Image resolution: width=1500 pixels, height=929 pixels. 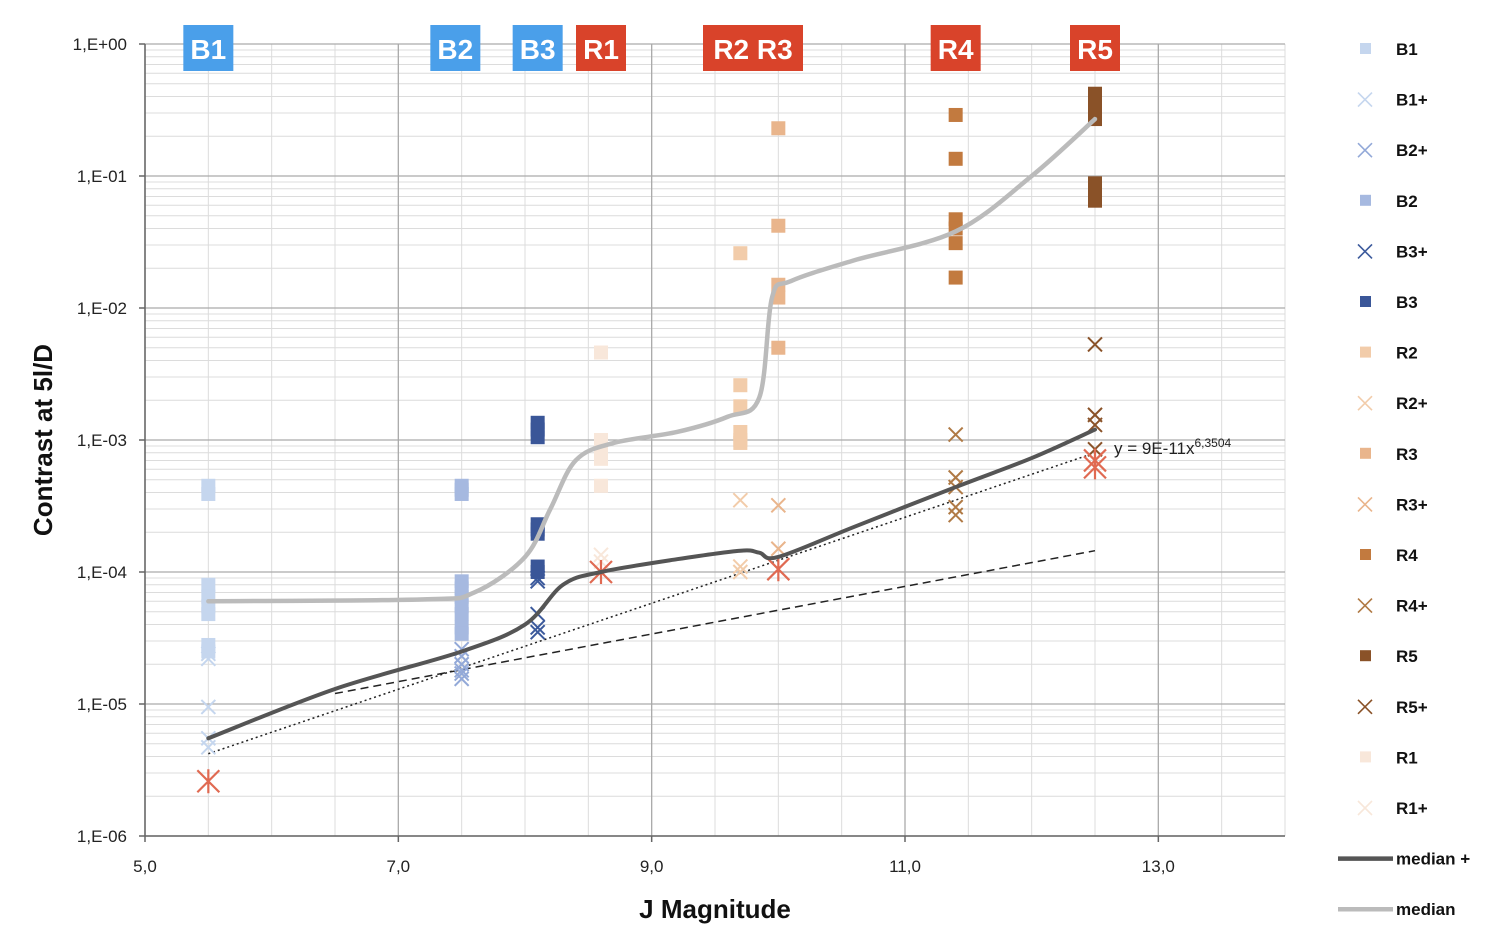 What do you see at coordinates (43, 440) in the screenshot?
I see `y-axis-title: Contrast at 5l/D` at bounding box center [43, 440].